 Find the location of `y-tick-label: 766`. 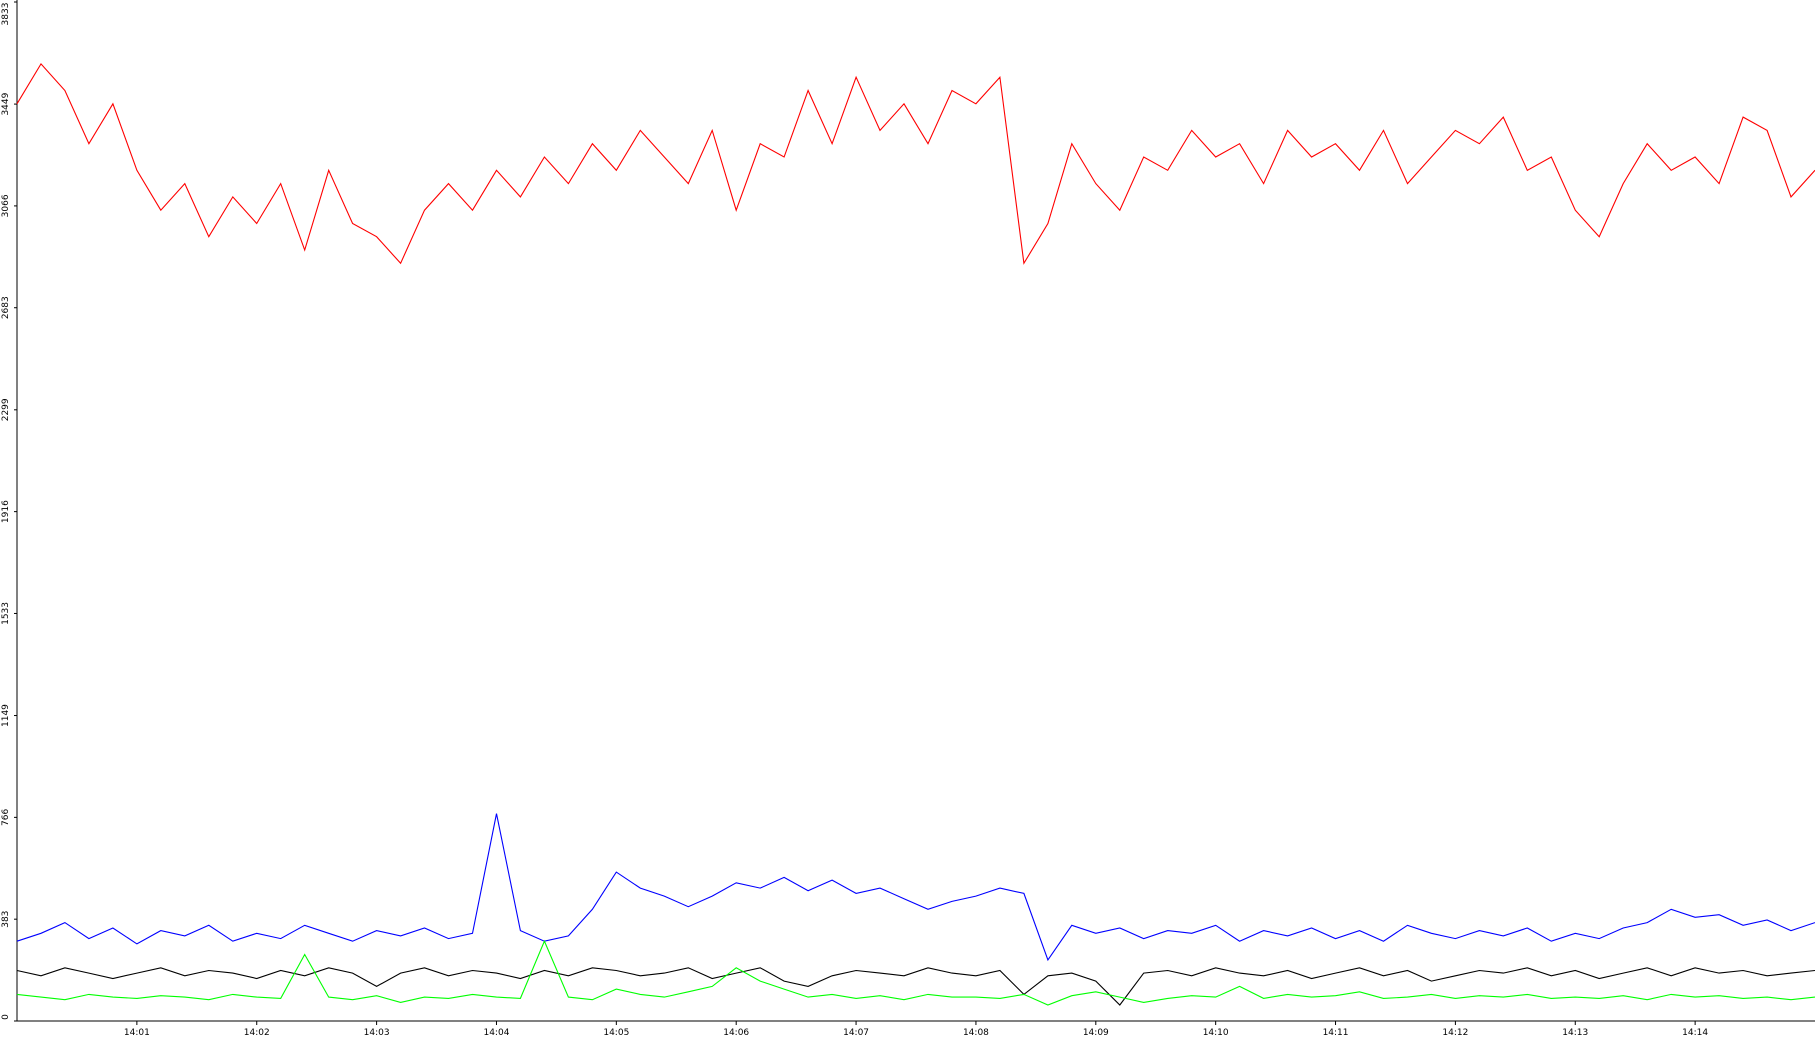

y-tick-label: 766 is located at coordinates (6, 817).